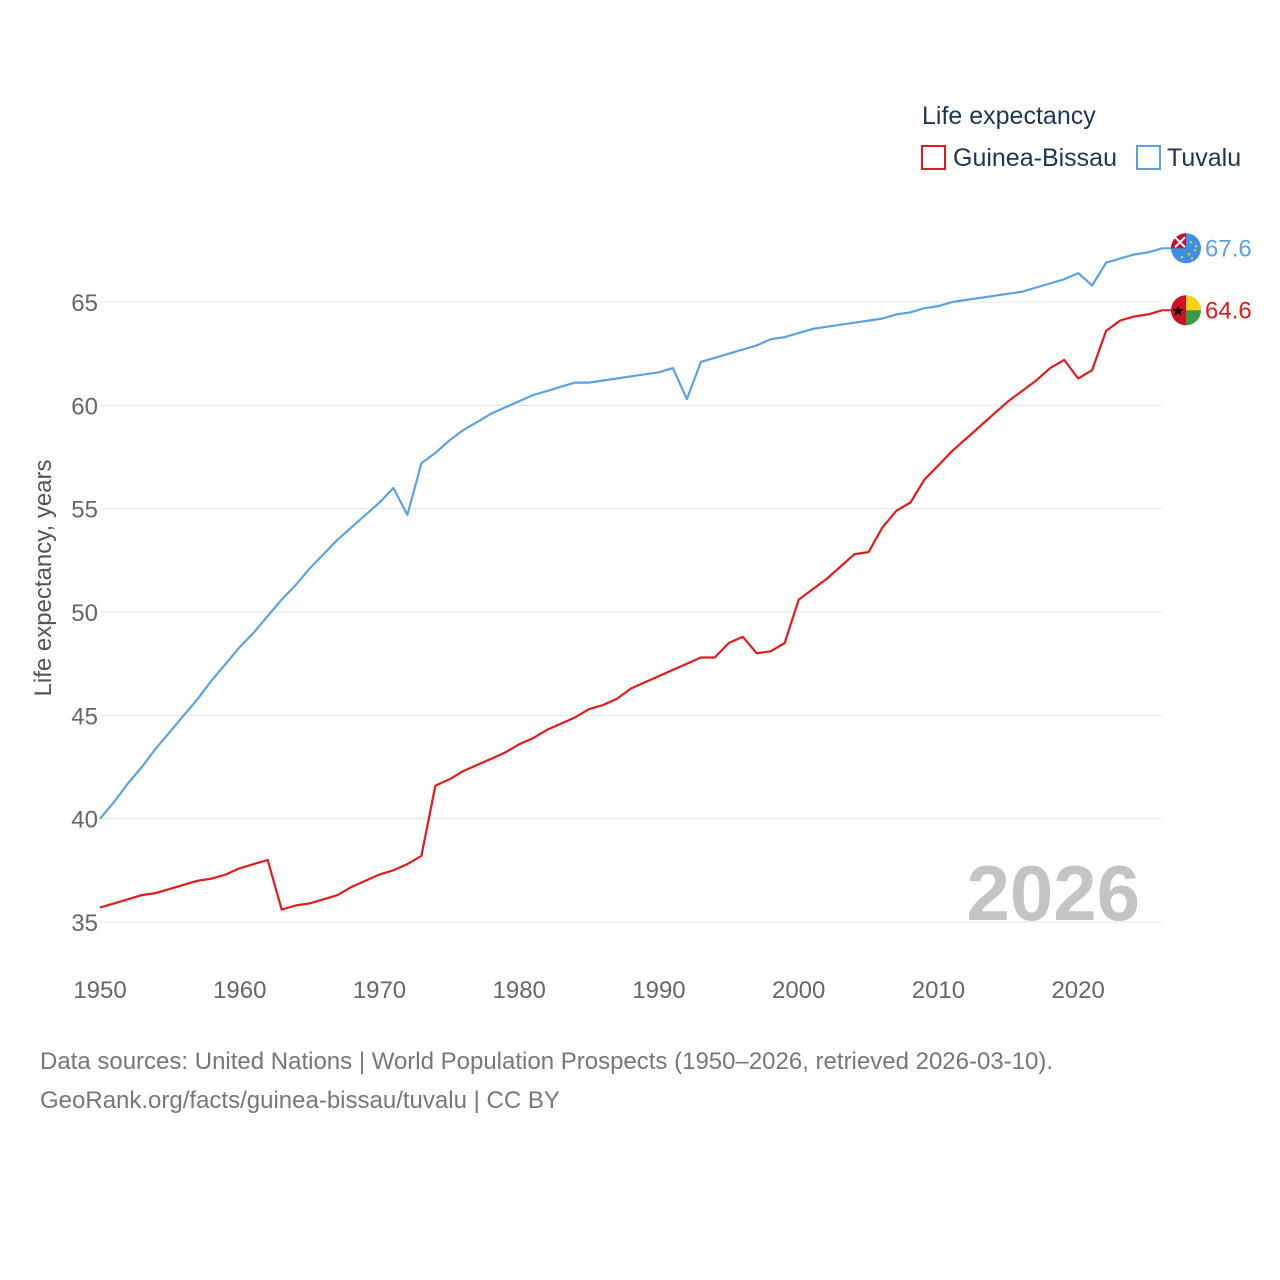 Image resolution: width=1280 pixels, height=1280 pixels. I want to click on x-tick-label: 1960, so click(239, 990).